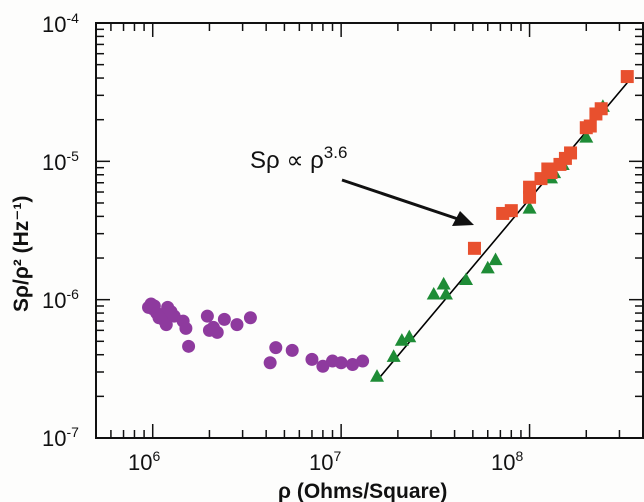 This screenshot has width=644, height=502. I want to click on y-tick-labels: 10⁻⁷ 10⁻⁶ 10⁻⁵ 10⁻⁴, so click(60, 230).